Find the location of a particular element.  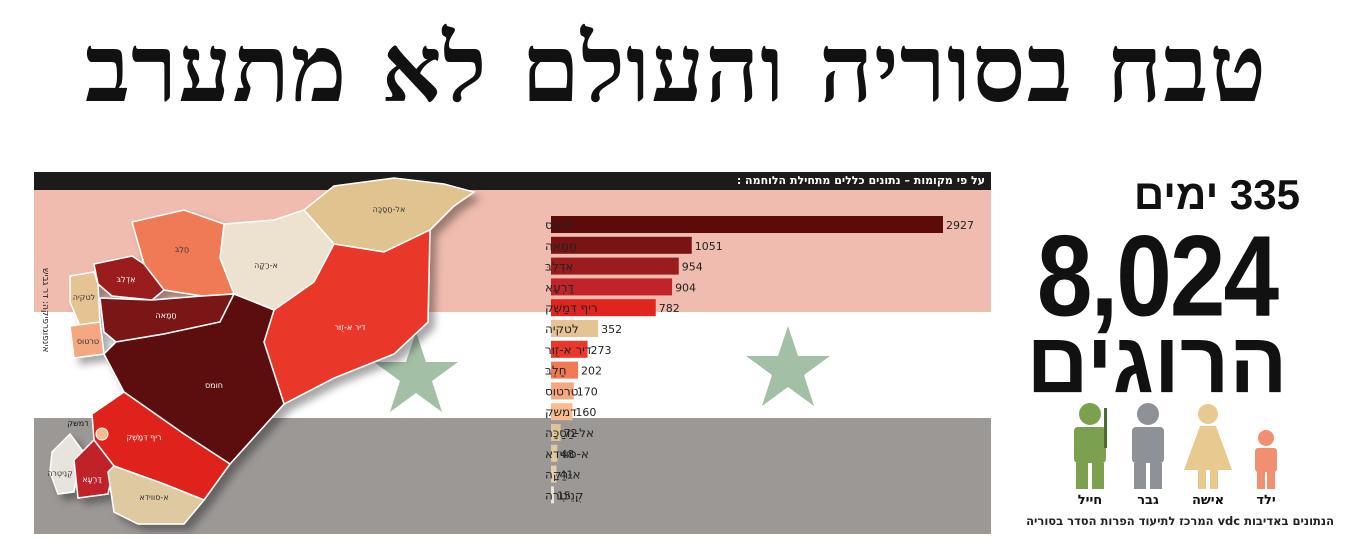

bar-category-label: ריף דִּמַשְׁק is located at coordinates (571, 308).